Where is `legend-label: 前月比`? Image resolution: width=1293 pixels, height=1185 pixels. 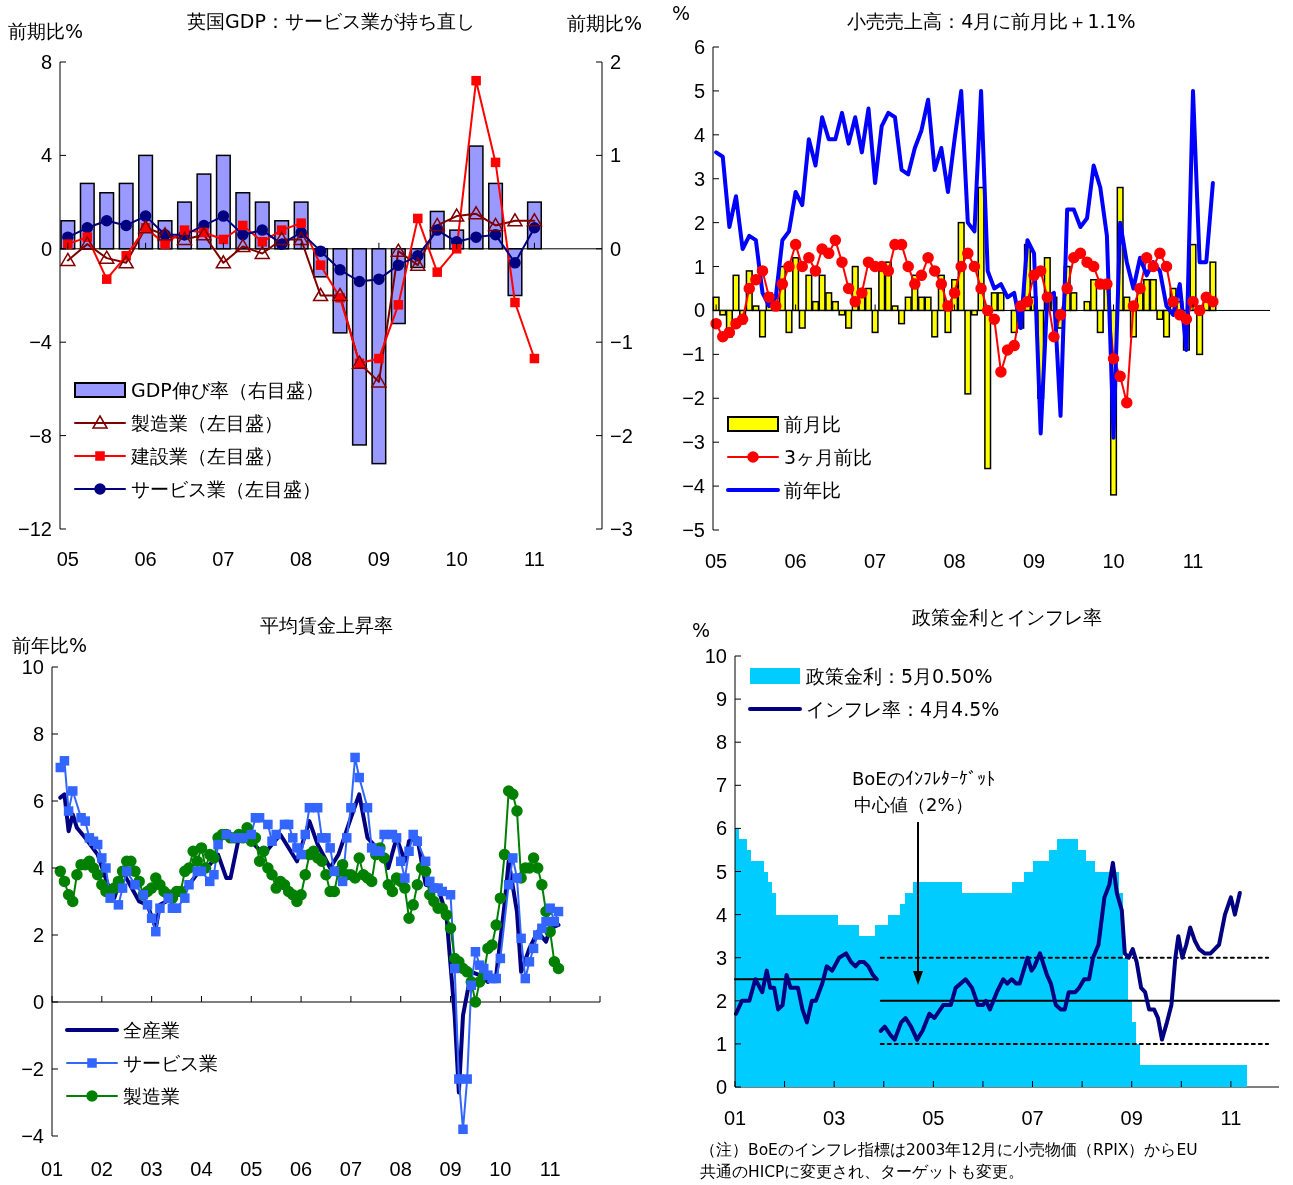
legend-label: 前月比 is located at coordinates (812, 423).